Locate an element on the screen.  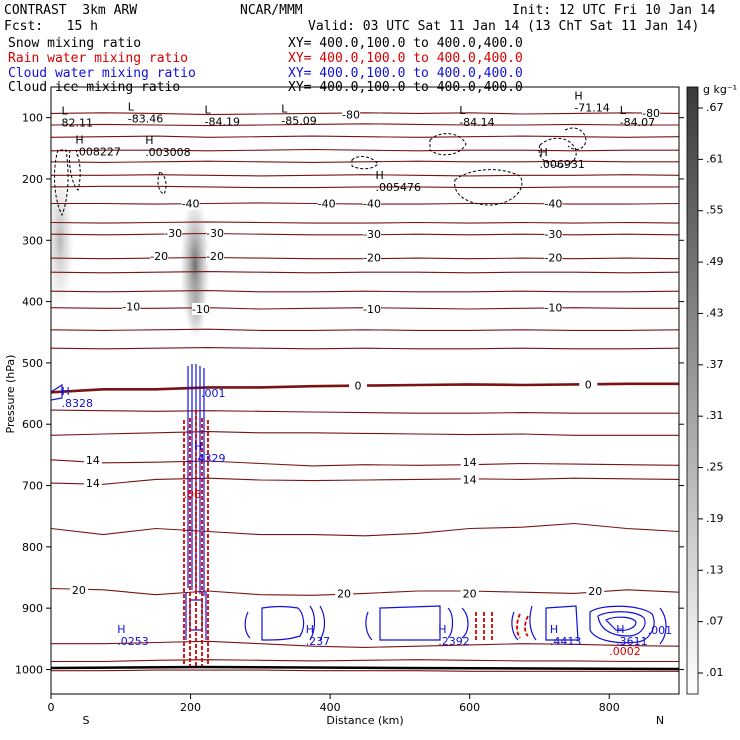
snow-shading is located at coordinates (130, 255).